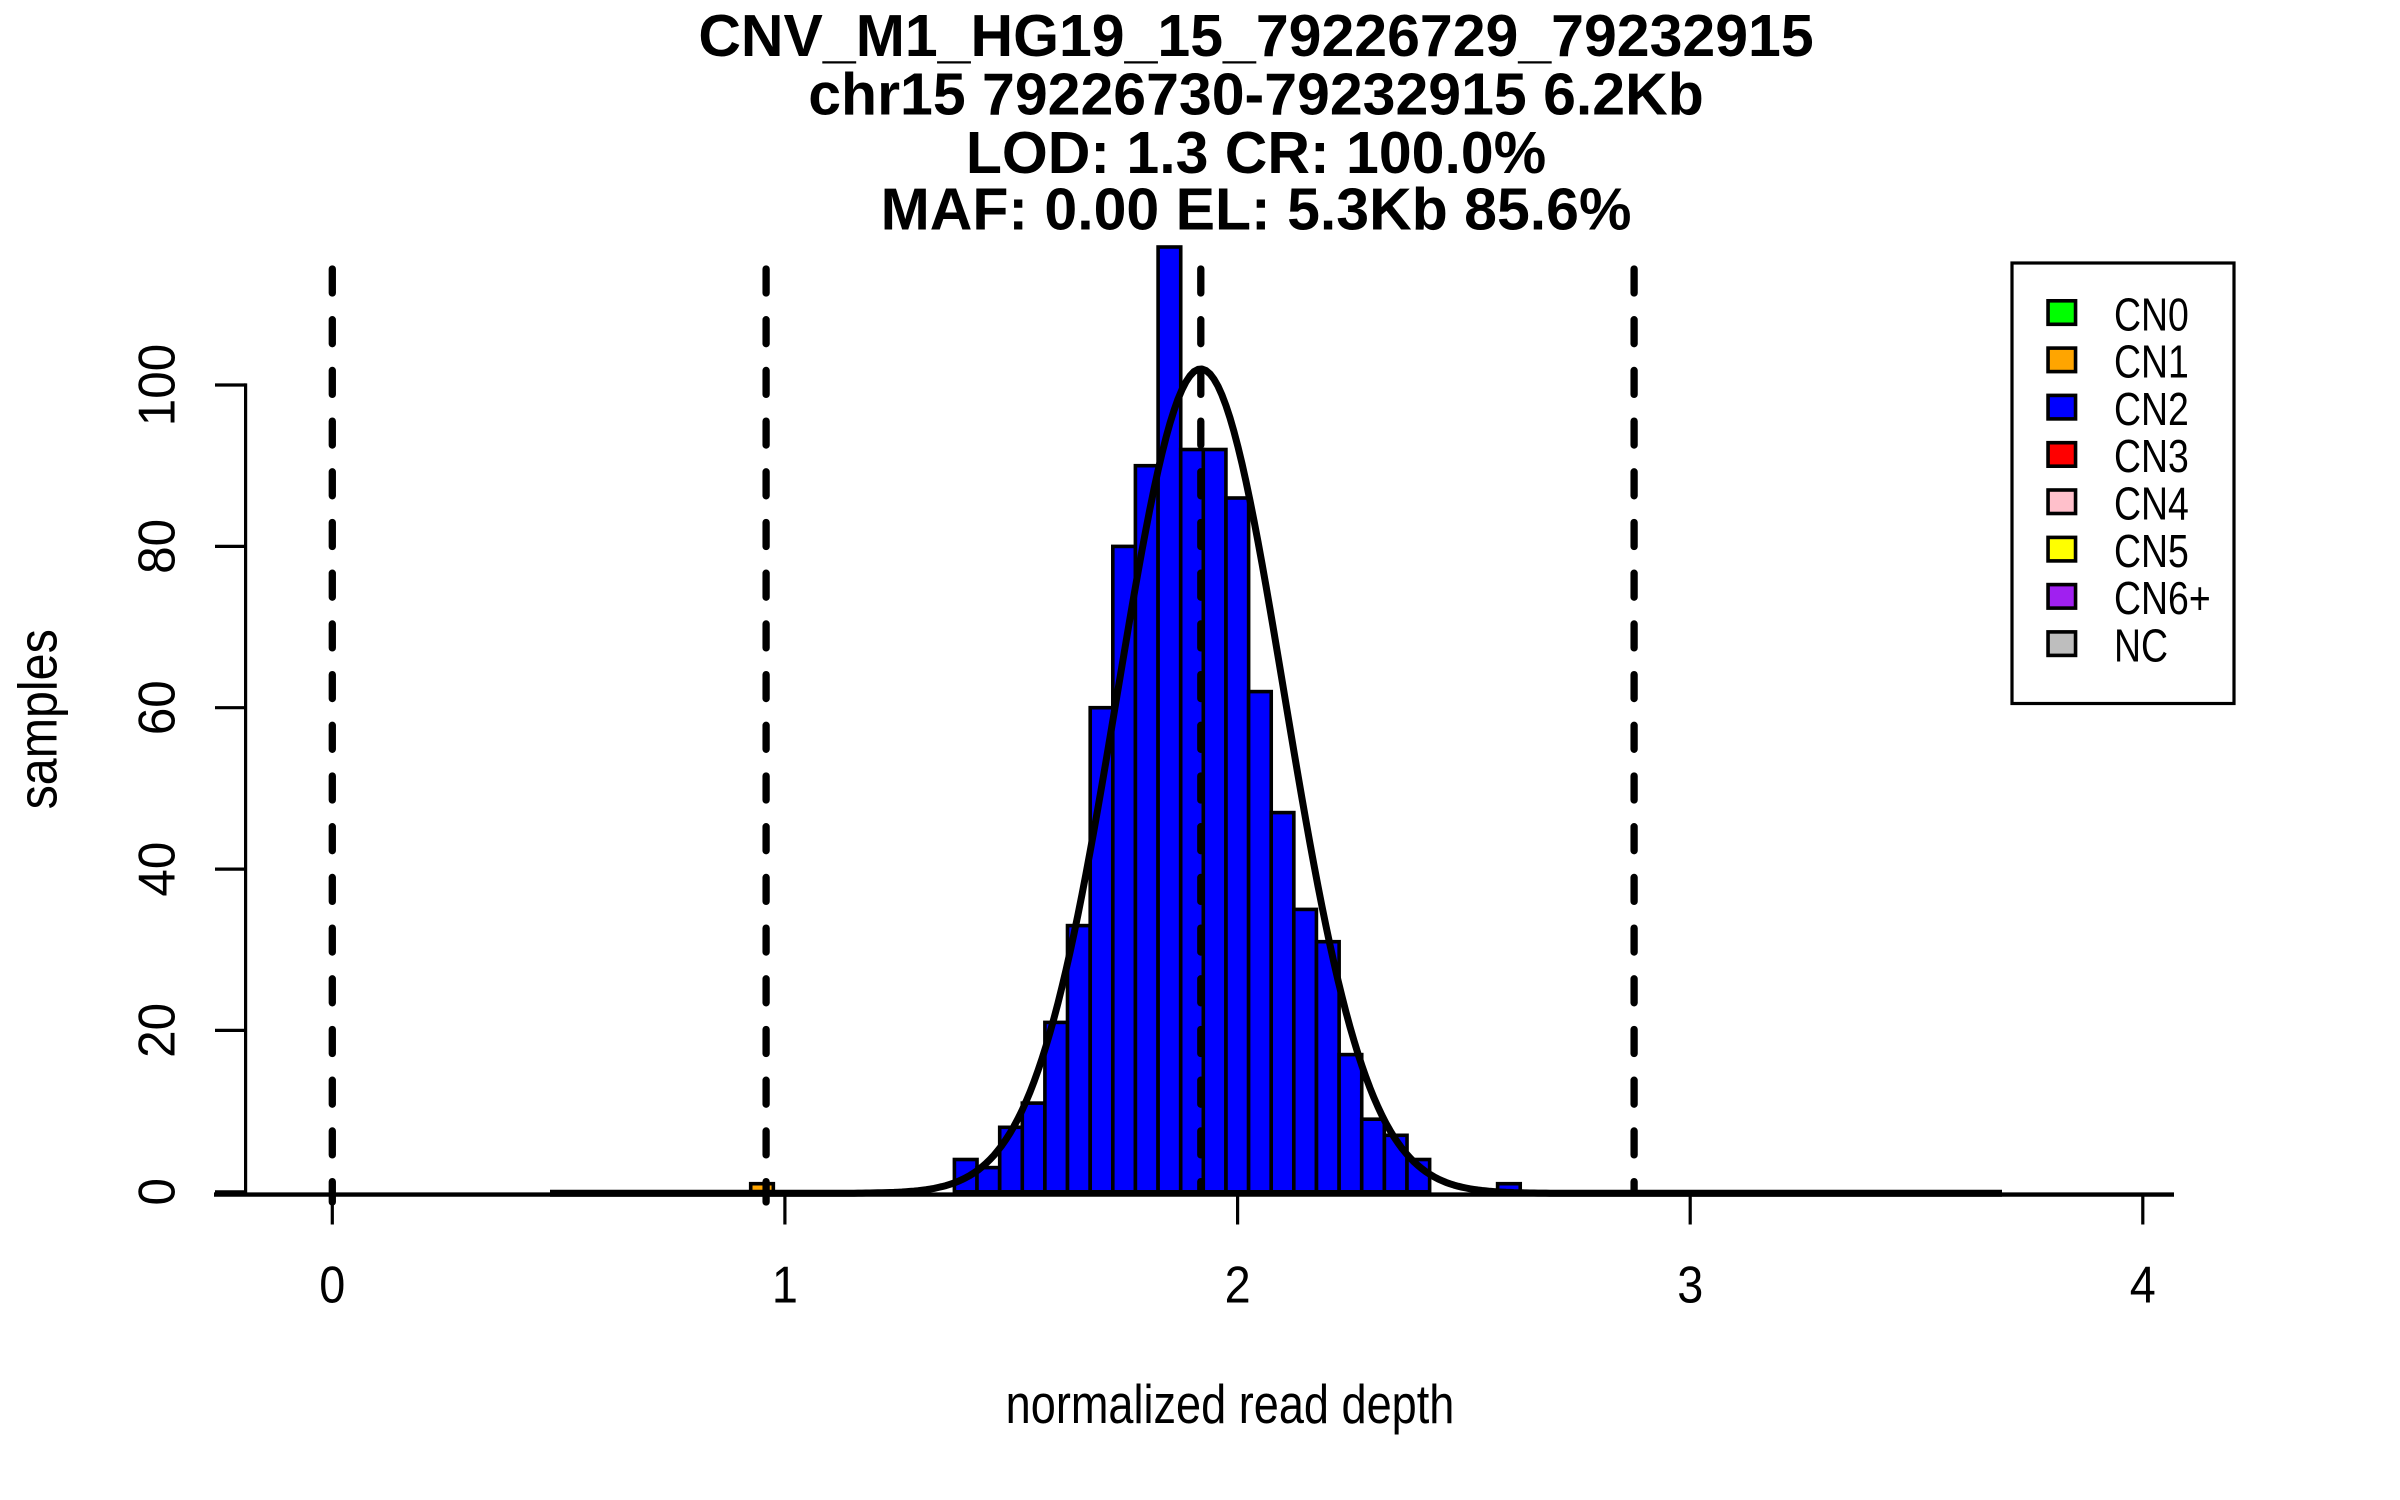  I want to click on svg-text: chr15 79226730-79232915 6.2Kb, so click(1256, 95).